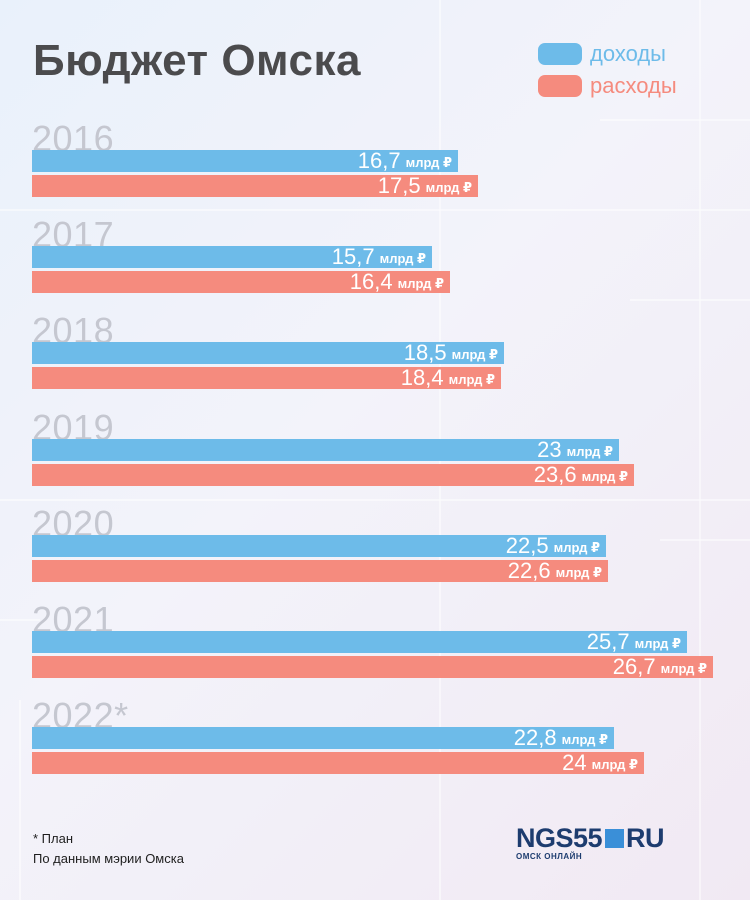 The image size is (750, 900). I want to click on ngs55-logo: NGS55 RU, so click(590, 838).